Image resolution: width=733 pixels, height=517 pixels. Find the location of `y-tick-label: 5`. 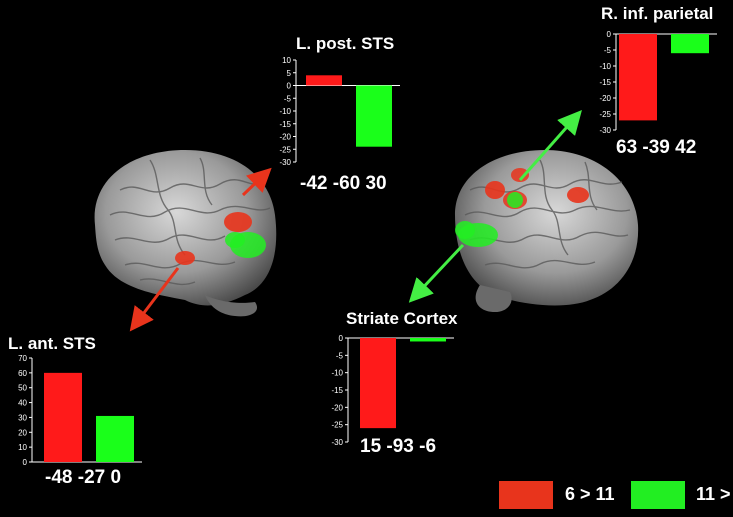

y-tick-label: 5 is located at coordinates (289, 73).